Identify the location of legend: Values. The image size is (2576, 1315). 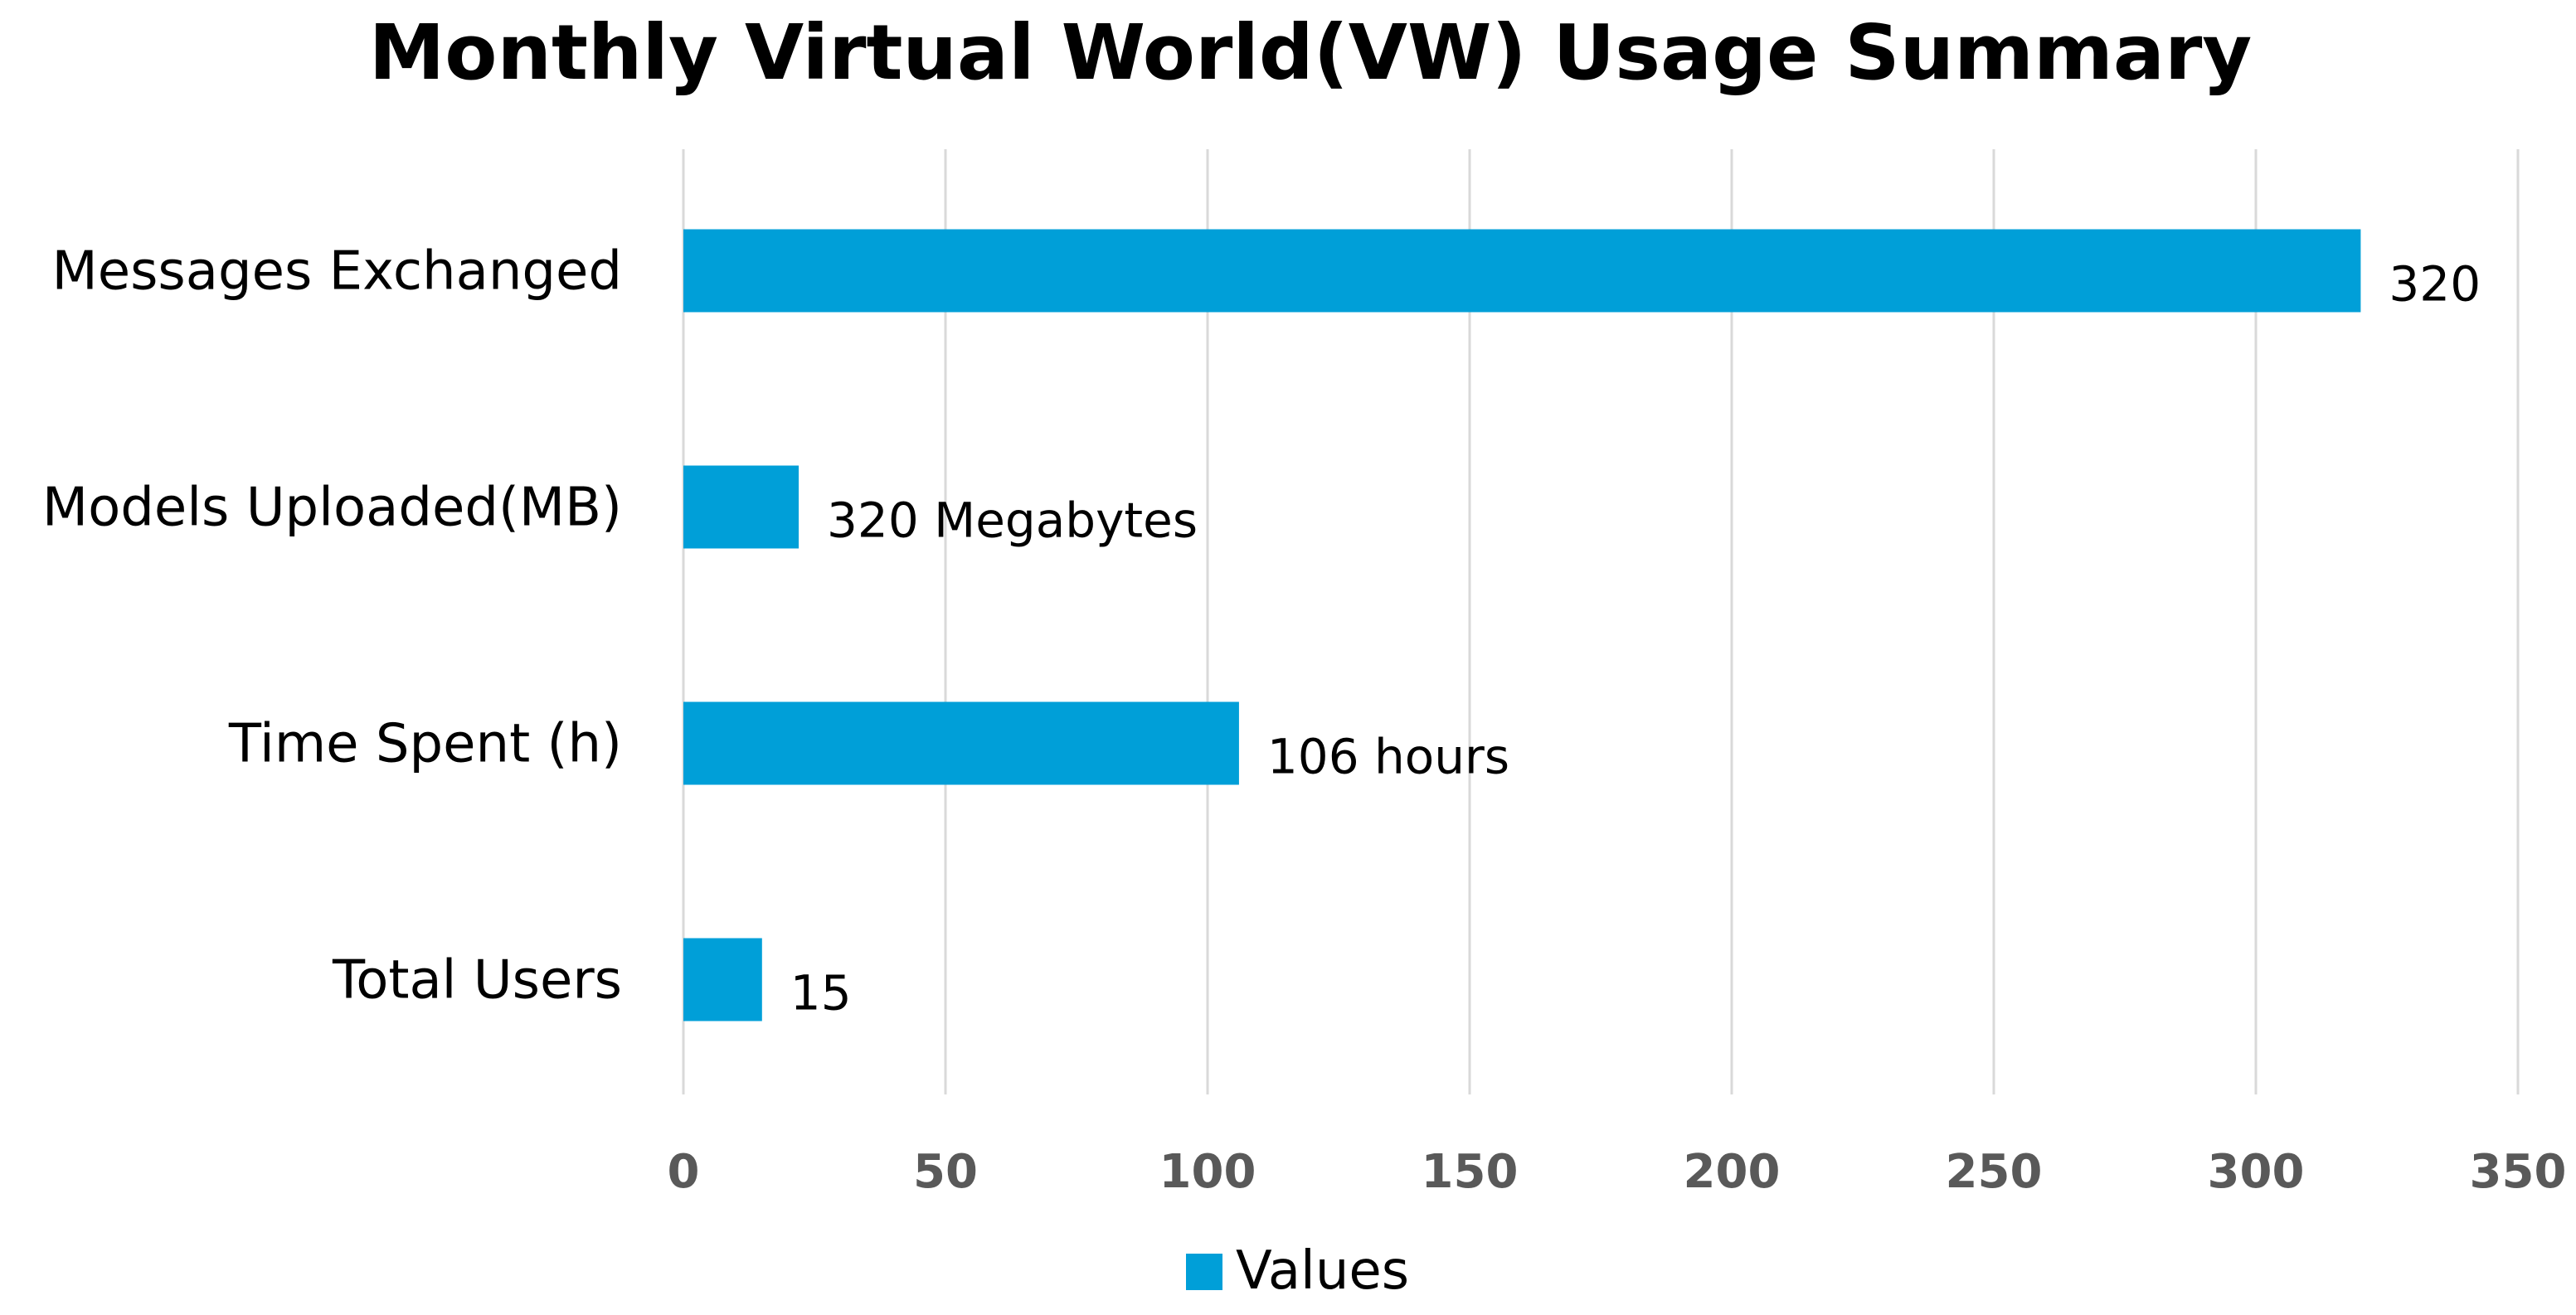
(1298, 1271).